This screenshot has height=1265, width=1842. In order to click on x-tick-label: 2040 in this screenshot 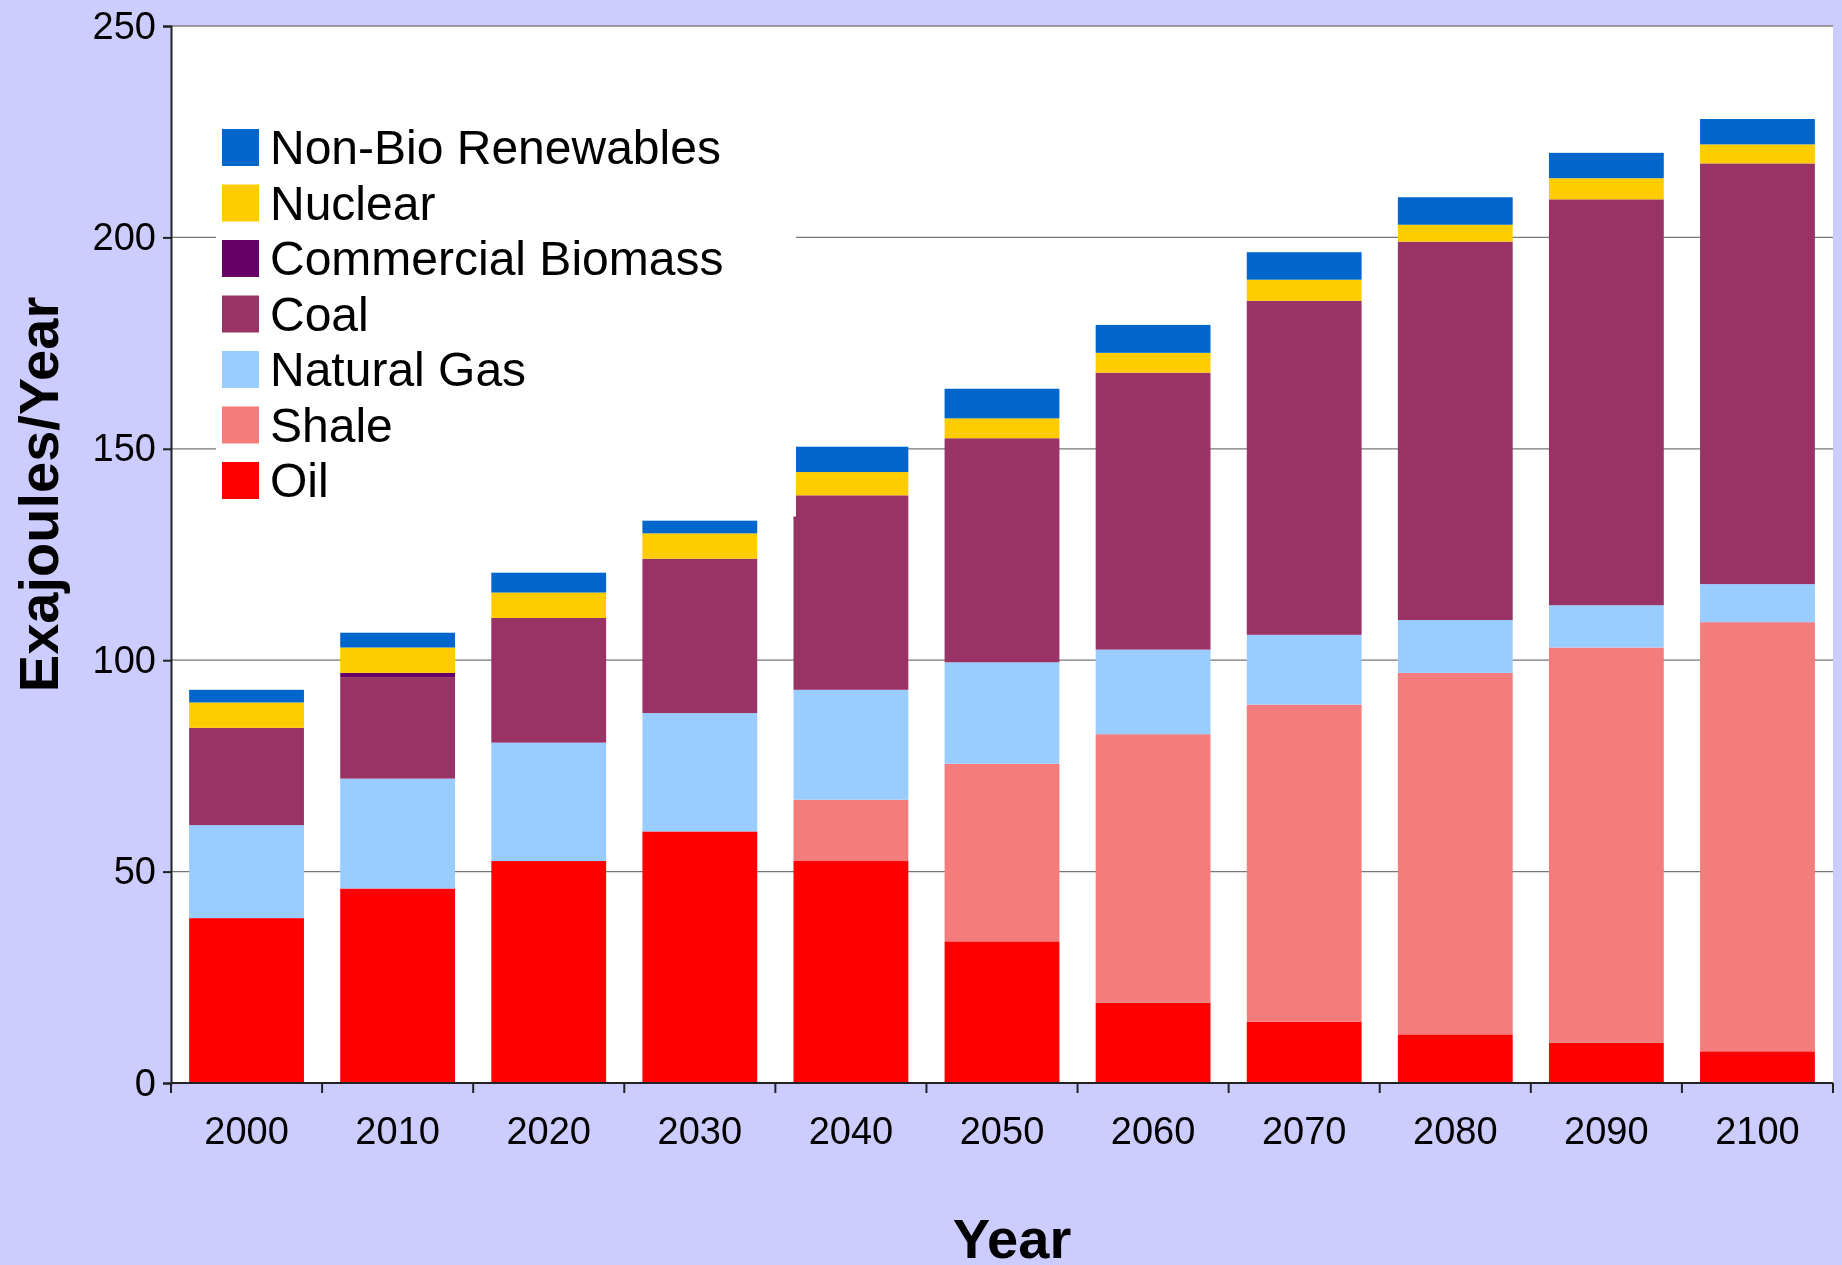, I will do `click(851, 1131)`.